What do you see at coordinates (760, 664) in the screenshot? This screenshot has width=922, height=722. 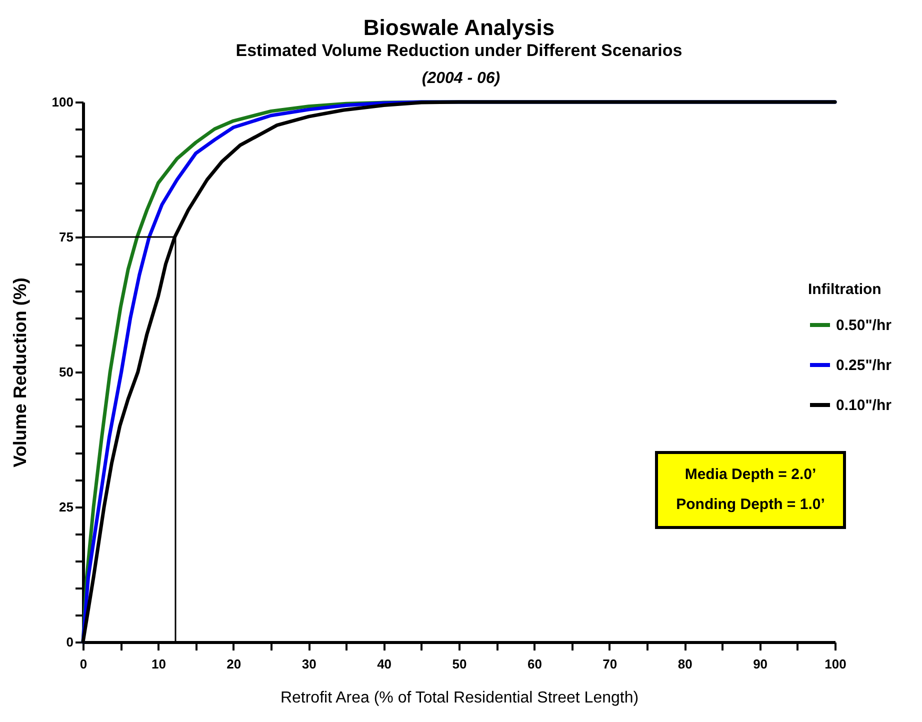 I see `x-tick-label: 90` at bounding box center [760, 664].